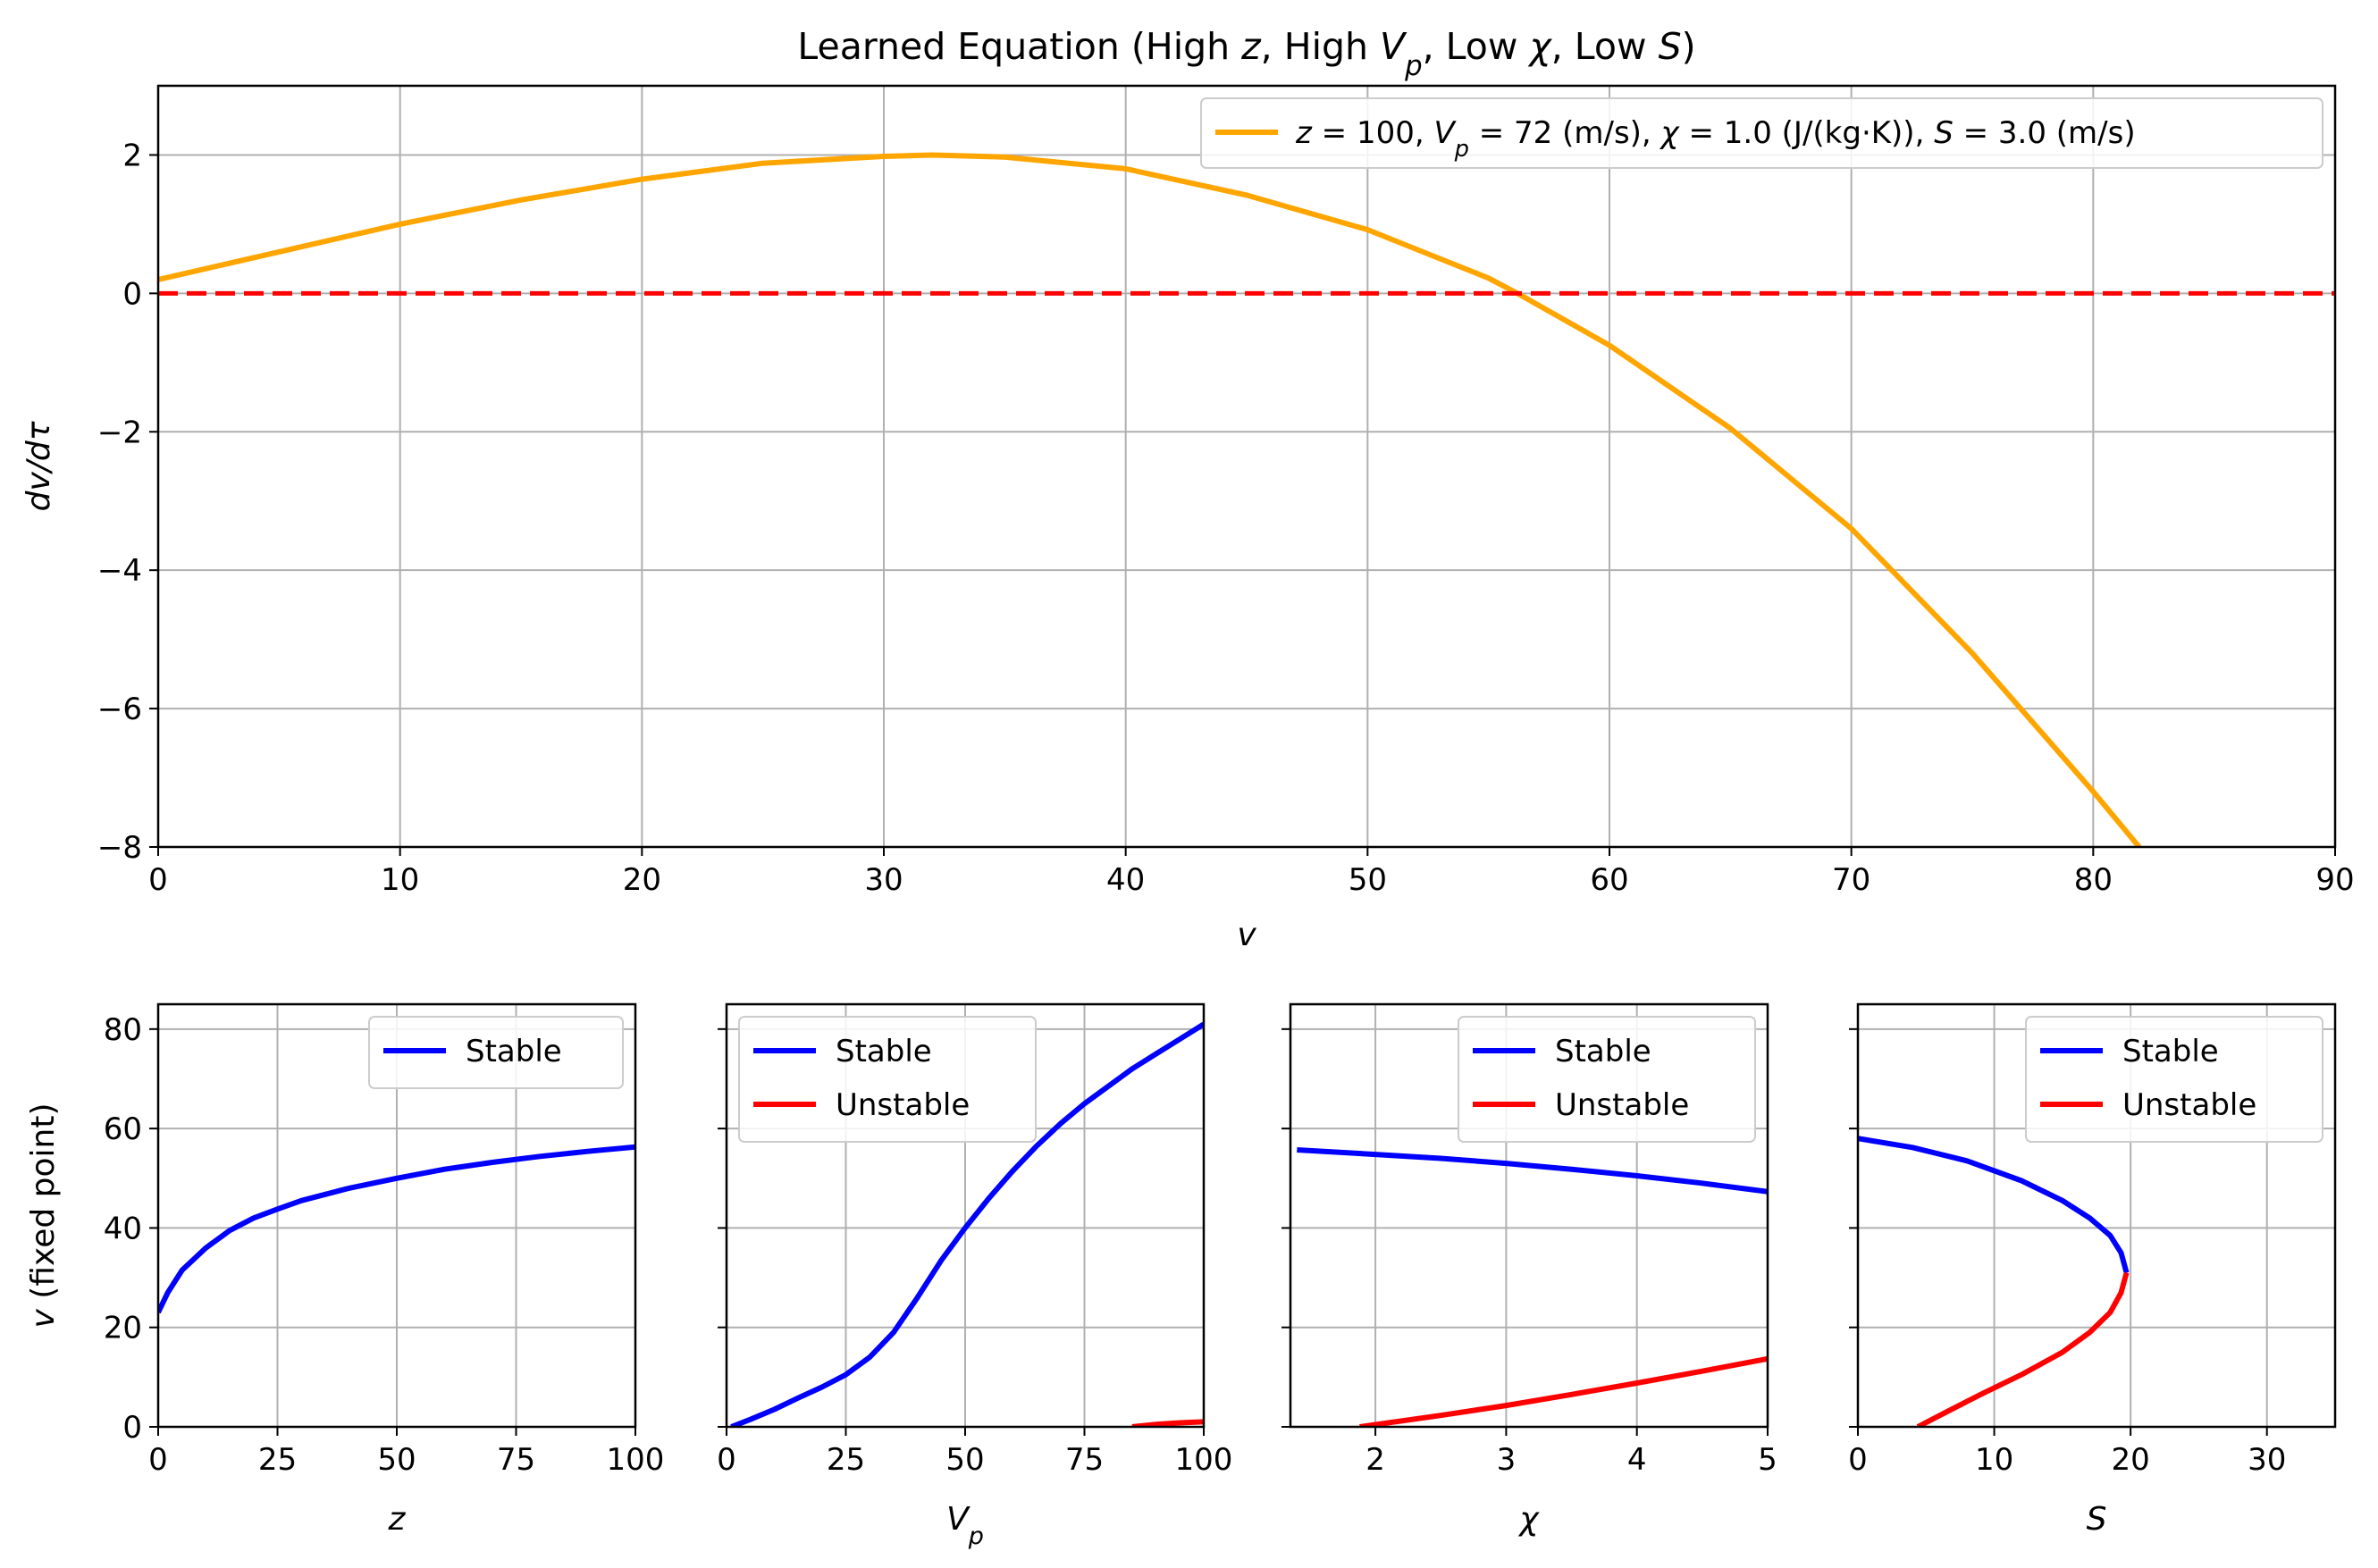 This screenshot has height=1568, width=2378. What do you see at coordinates (39, 466) in the screenshot?
I see `y-axis-label: dv/dτ` at bounding box center [39, 466].